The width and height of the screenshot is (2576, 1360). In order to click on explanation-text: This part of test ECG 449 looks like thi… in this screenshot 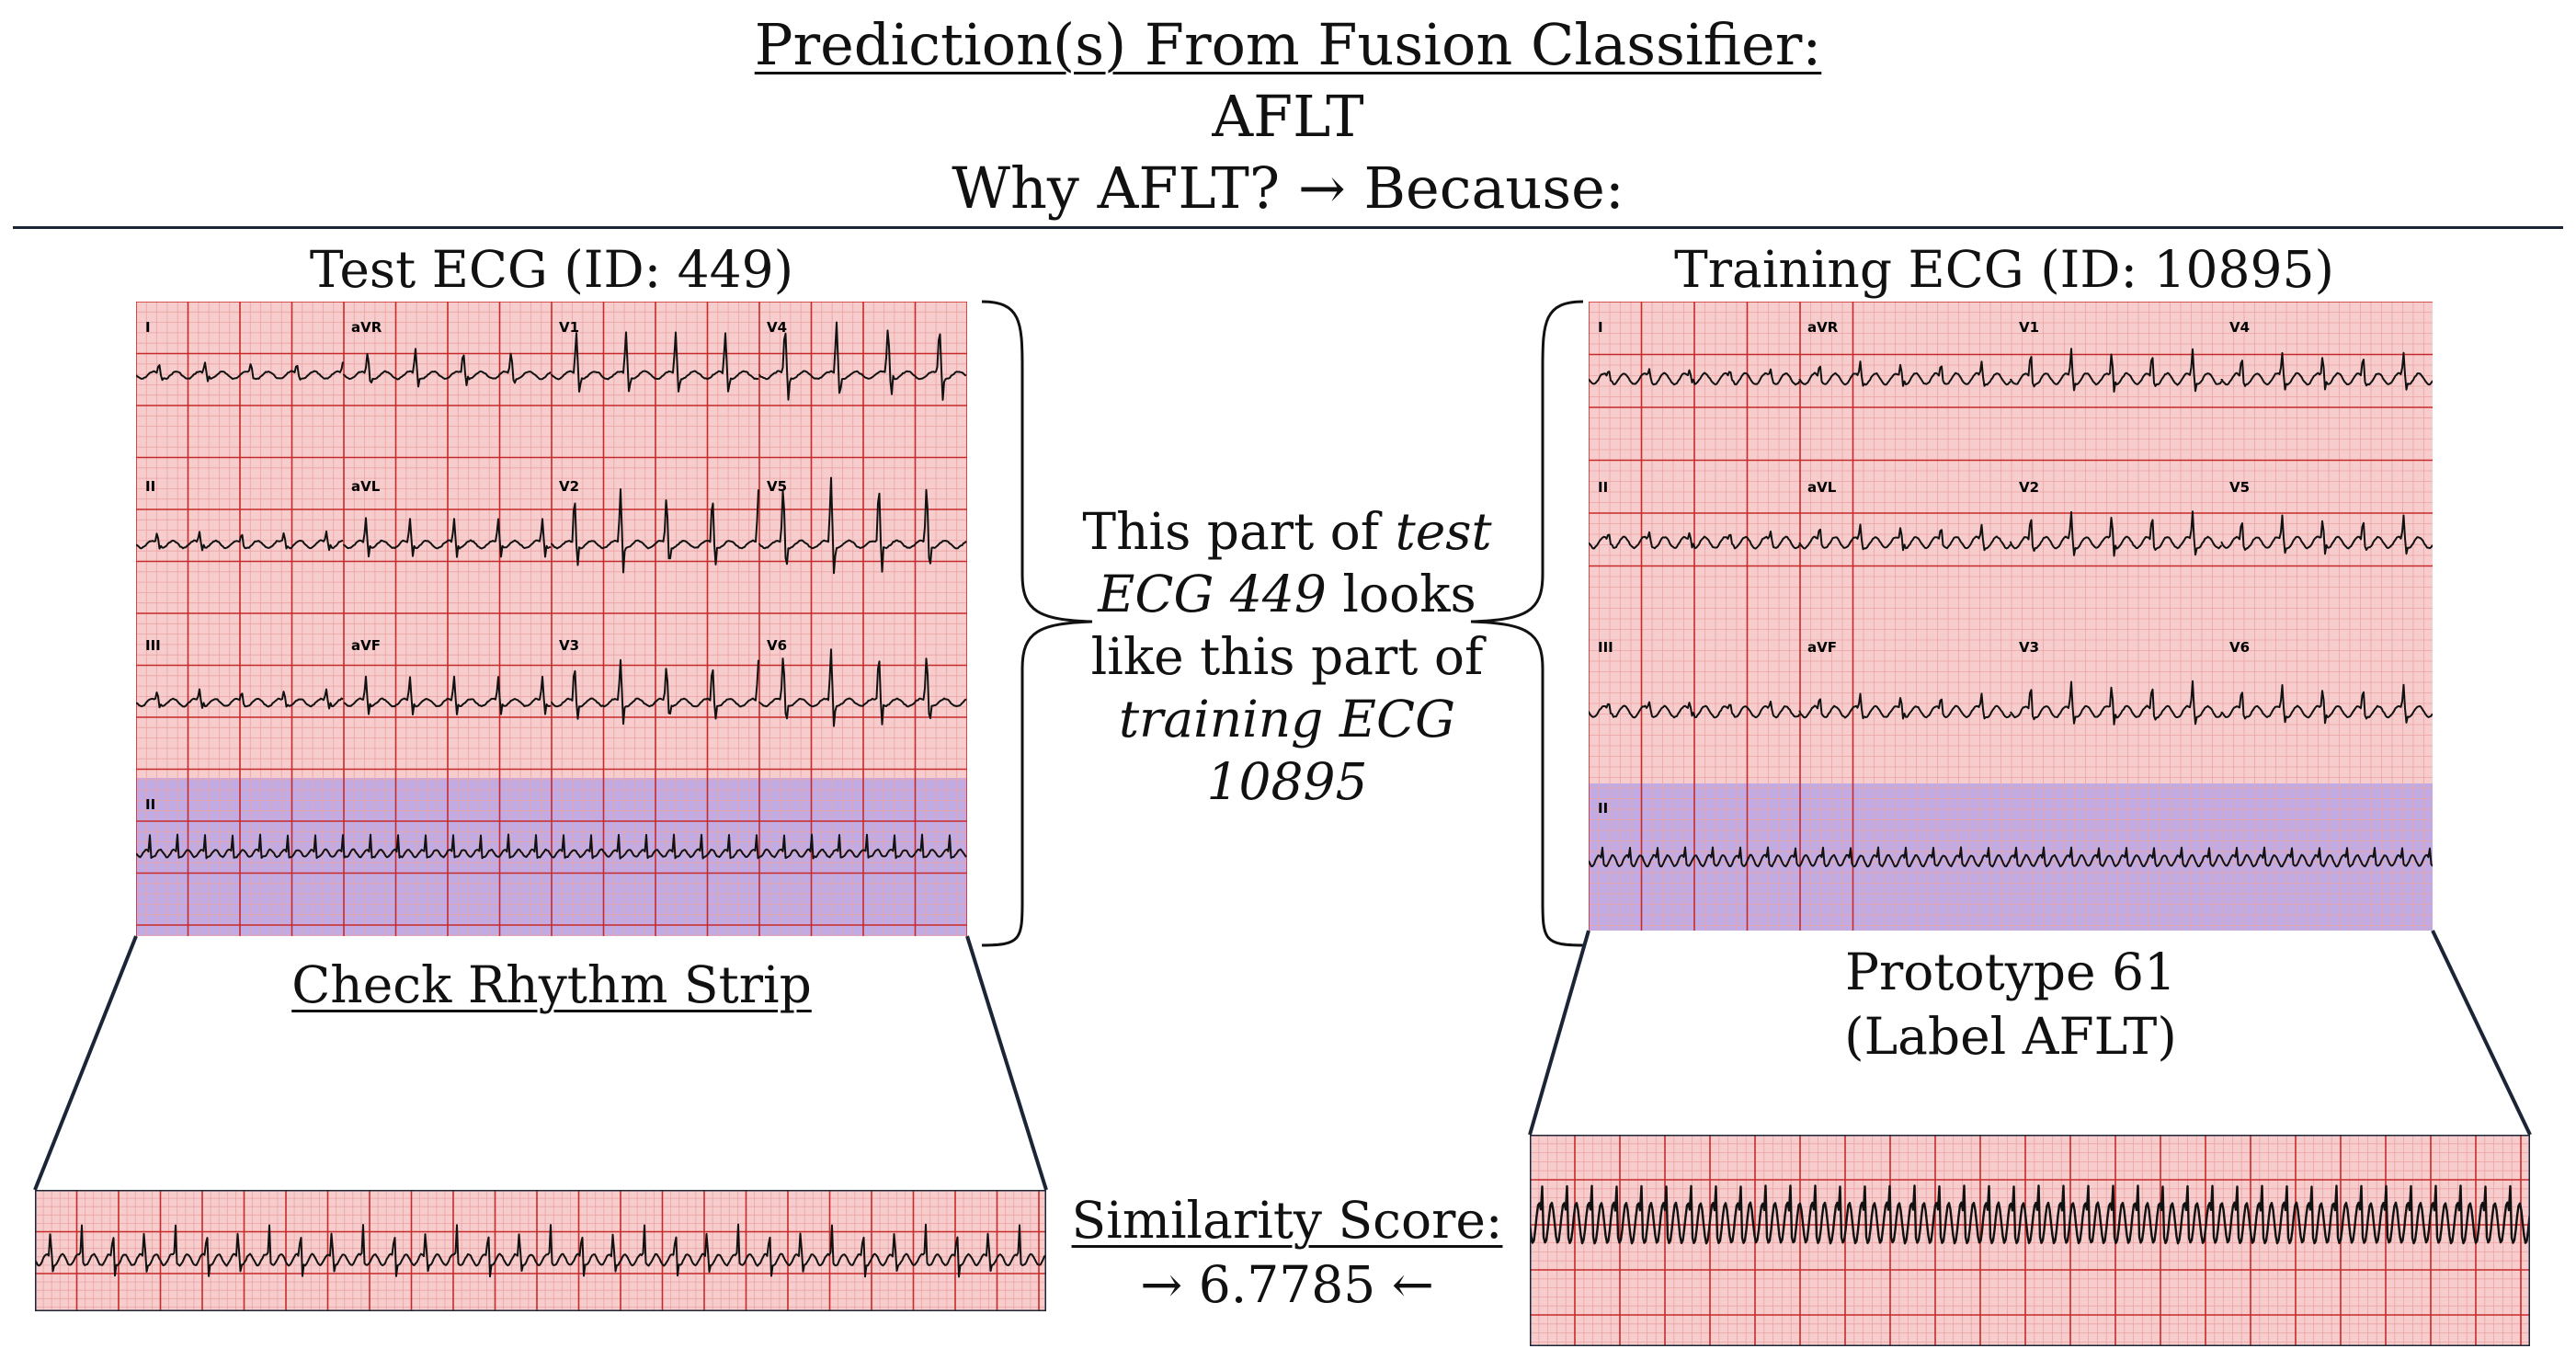, I will do `click(1287, 656)`.